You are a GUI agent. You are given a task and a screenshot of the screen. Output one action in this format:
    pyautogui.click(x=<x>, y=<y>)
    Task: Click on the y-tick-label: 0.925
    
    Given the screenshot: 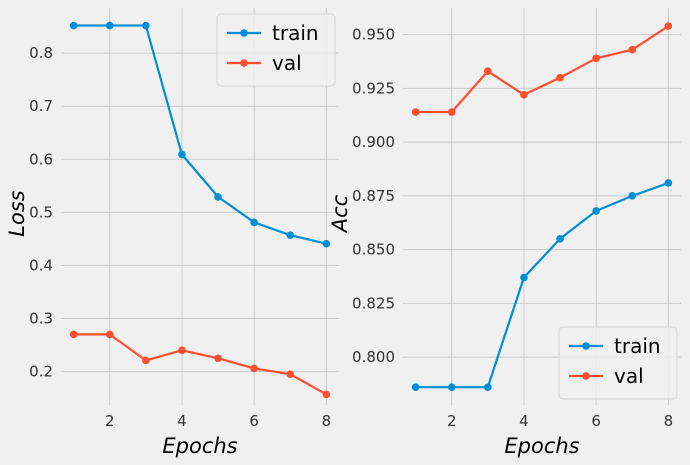 What is the action you would take?
    pyautogui.click(x=373, y=88)
    